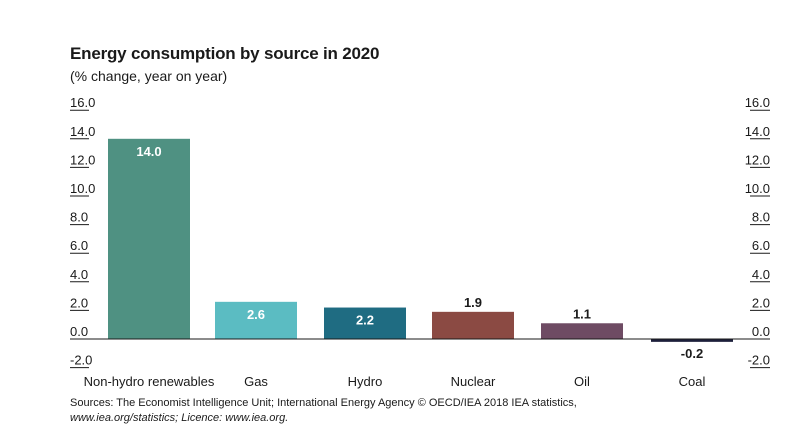 Image resolution: width=811 pixels, height=447 pixels. What do you see at coordinates (761, 302) in the screenshot?
I see `y-tick-label-right: 2.0` at bounding box center [761, 302].